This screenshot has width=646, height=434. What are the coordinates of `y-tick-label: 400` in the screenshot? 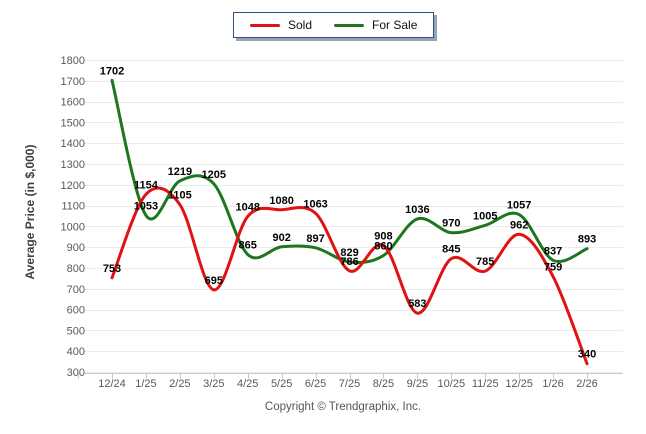 It's located at (76, 352).